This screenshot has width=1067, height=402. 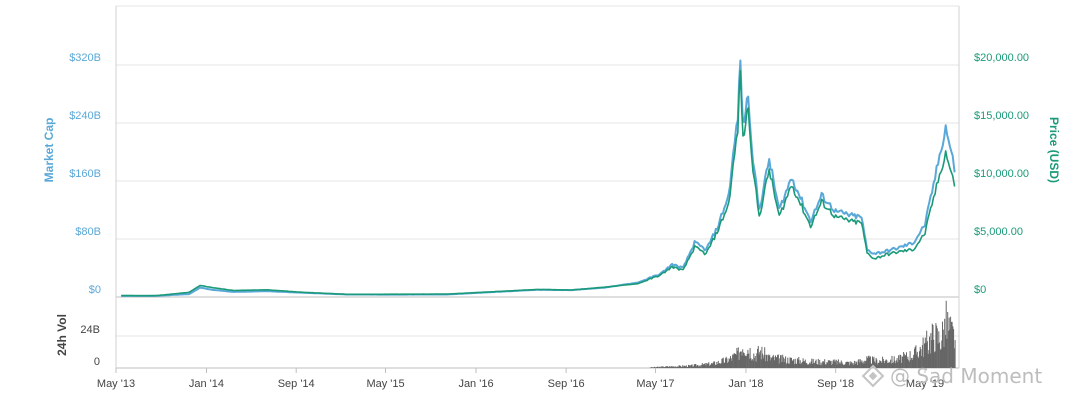 What do you see at coordinates (1001, 58) in the screenshot?
I see `price-tick-label: $20,000.00` at bounding box center [1001, 58].